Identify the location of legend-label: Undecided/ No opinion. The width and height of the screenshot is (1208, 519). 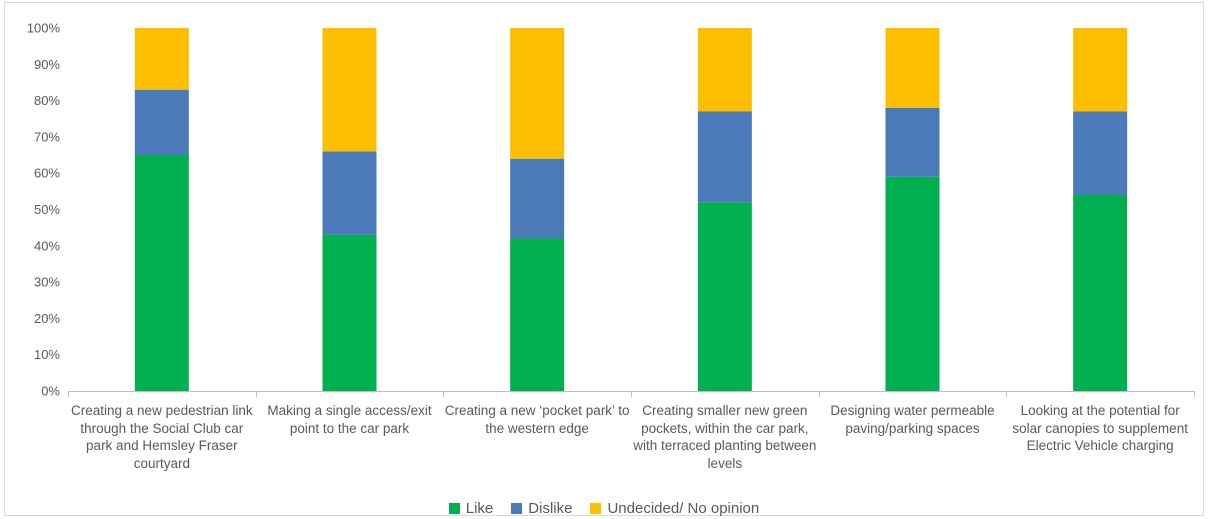
(683, 508).